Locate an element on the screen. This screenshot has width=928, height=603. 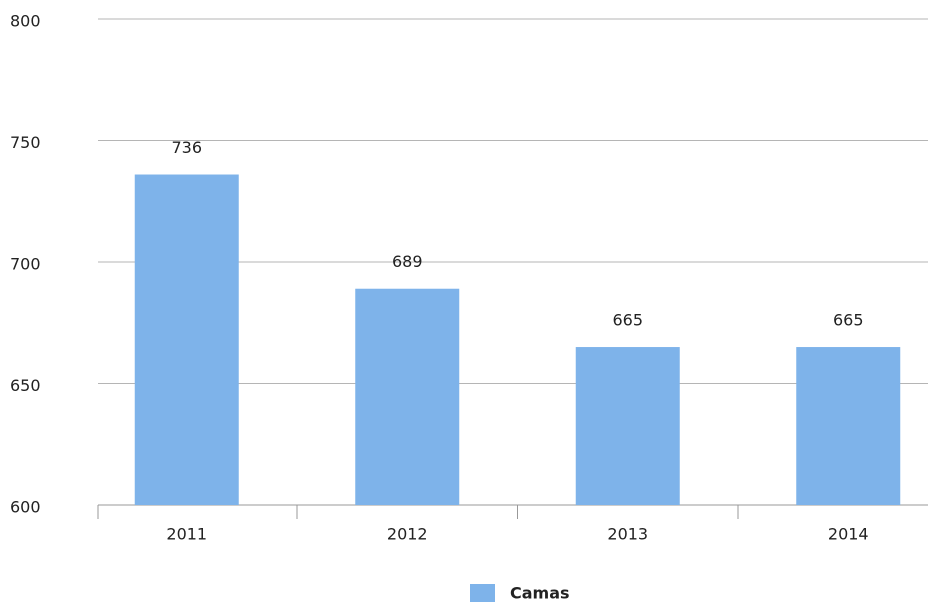
x-tick-label: 2013 is located at coordinates (627, 534).